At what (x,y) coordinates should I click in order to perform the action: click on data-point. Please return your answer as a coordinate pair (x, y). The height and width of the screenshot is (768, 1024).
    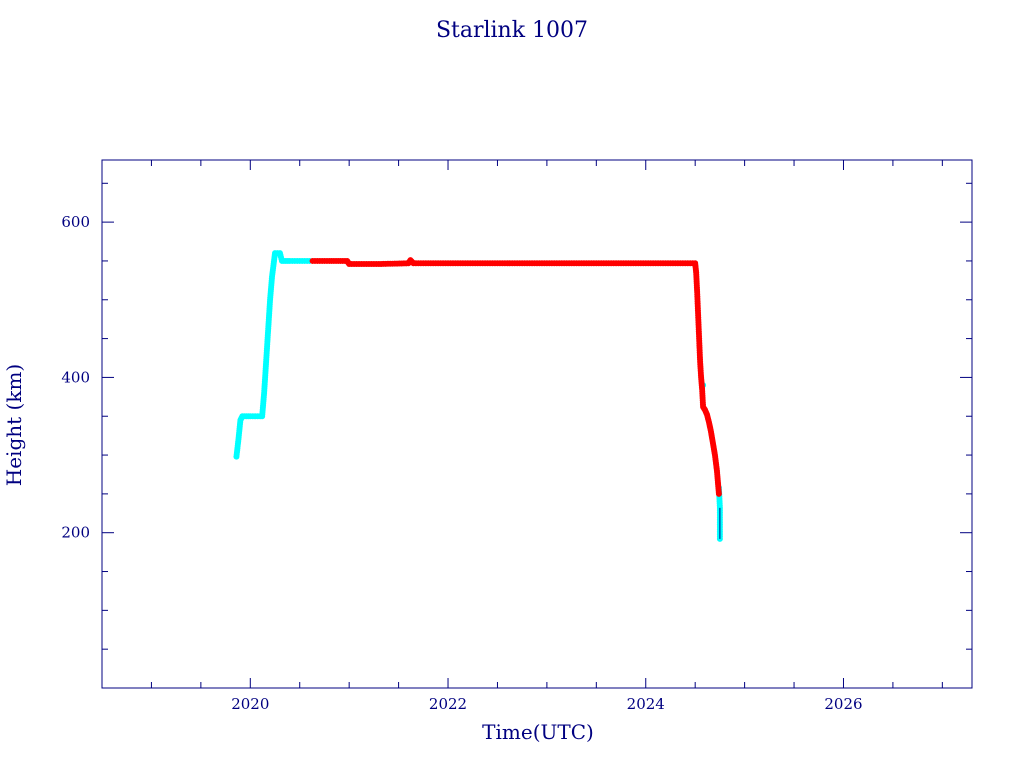
    Looking at the image, I should click on (718, 493).